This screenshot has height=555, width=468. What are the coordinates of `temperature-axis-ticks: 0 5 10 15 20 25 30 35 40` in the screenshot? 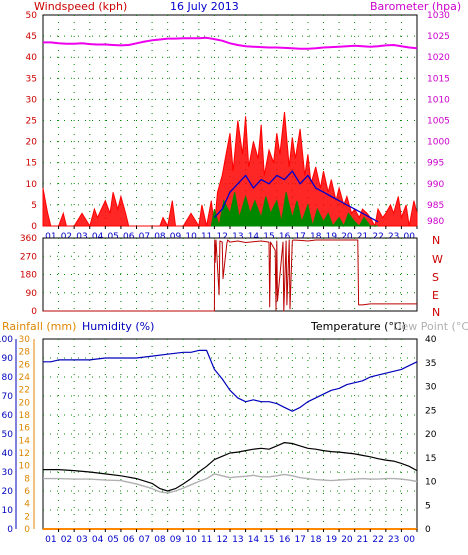 It's located at (431, 435).